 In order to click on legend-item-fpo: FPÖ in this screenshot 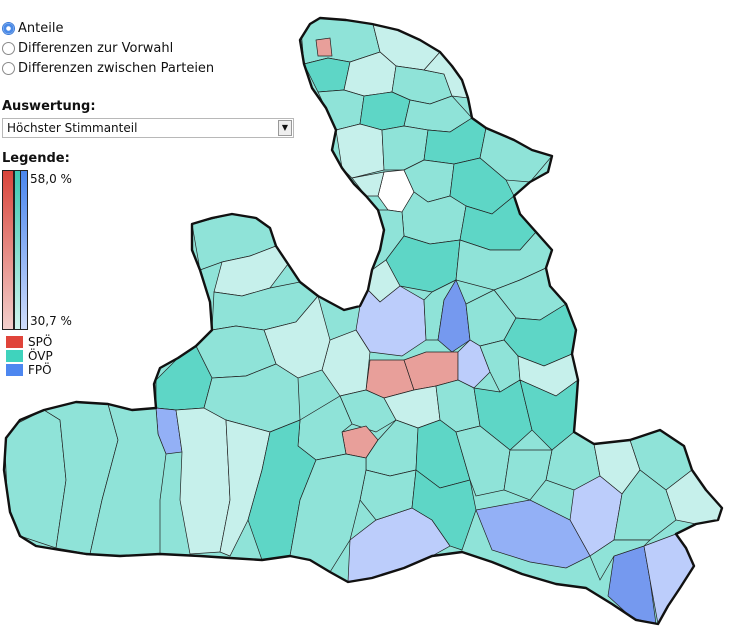, I will do `click(29, 370)`.